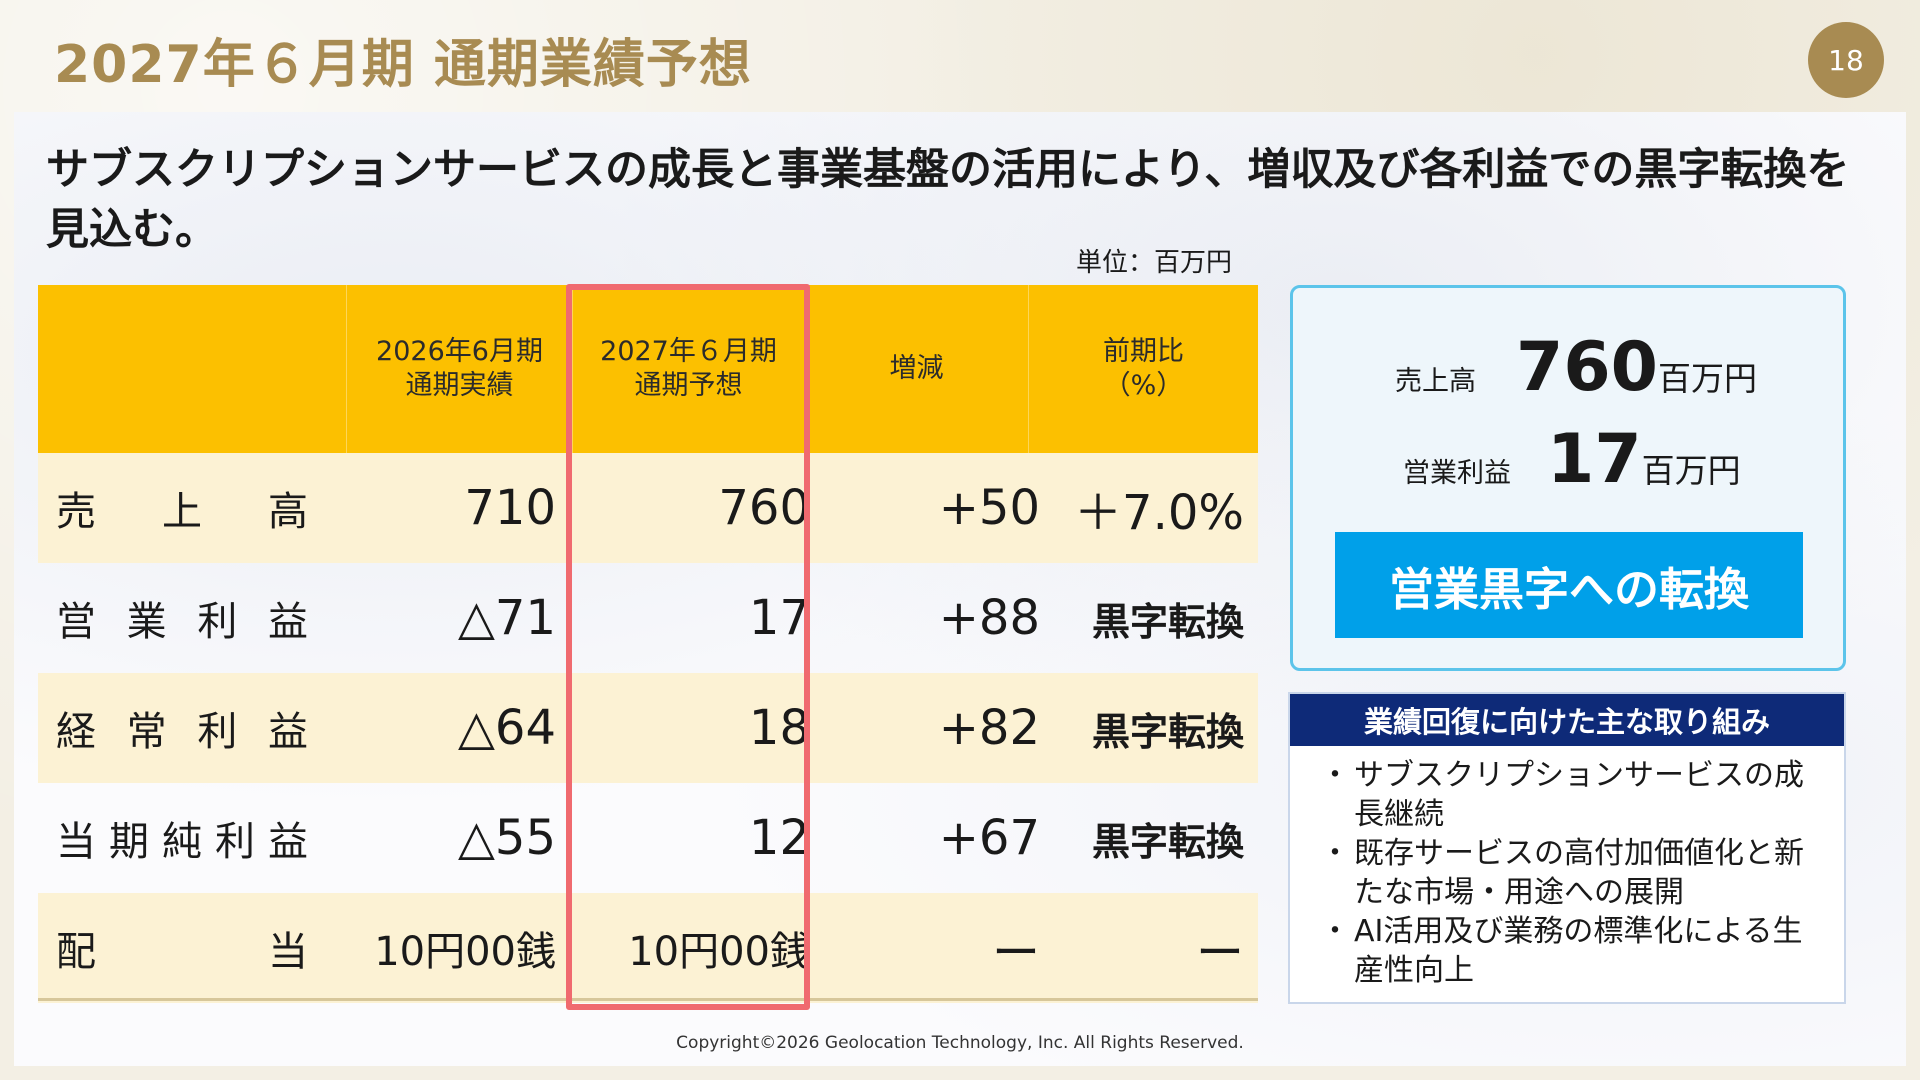  I want to click on table-row: 当期純利益 △55 12 +67 黒字転換, so click(648, 838).